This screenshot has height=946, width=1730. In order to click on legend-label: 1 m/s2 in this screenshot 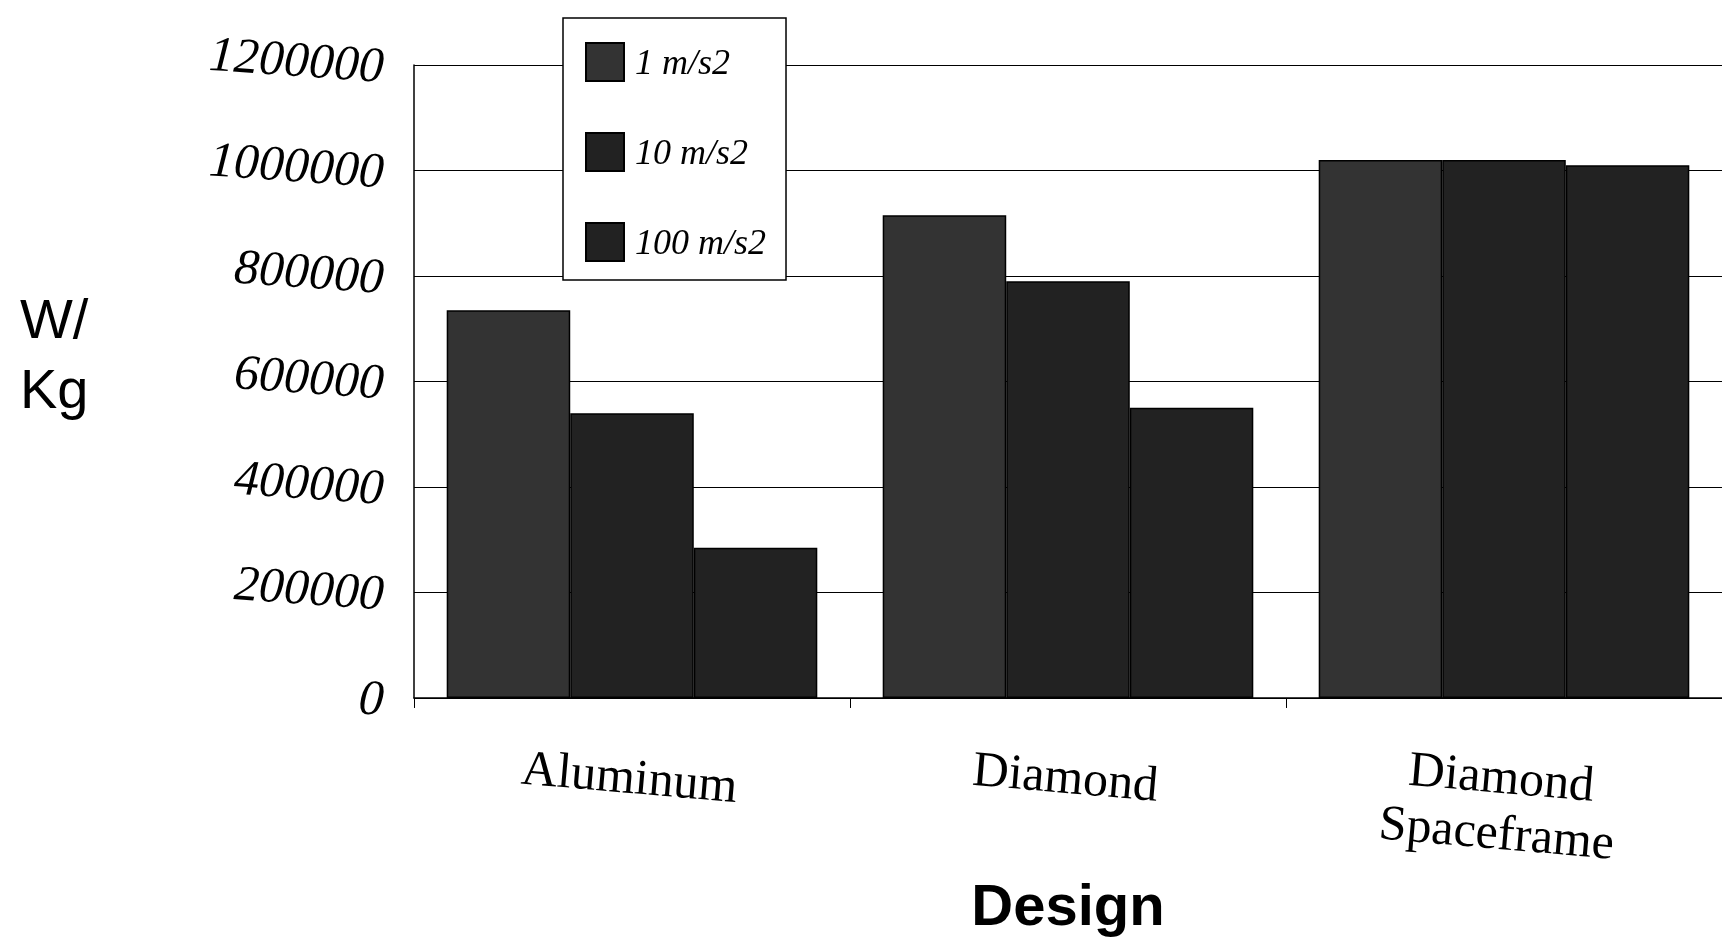, I will do `click(683, 62)`.